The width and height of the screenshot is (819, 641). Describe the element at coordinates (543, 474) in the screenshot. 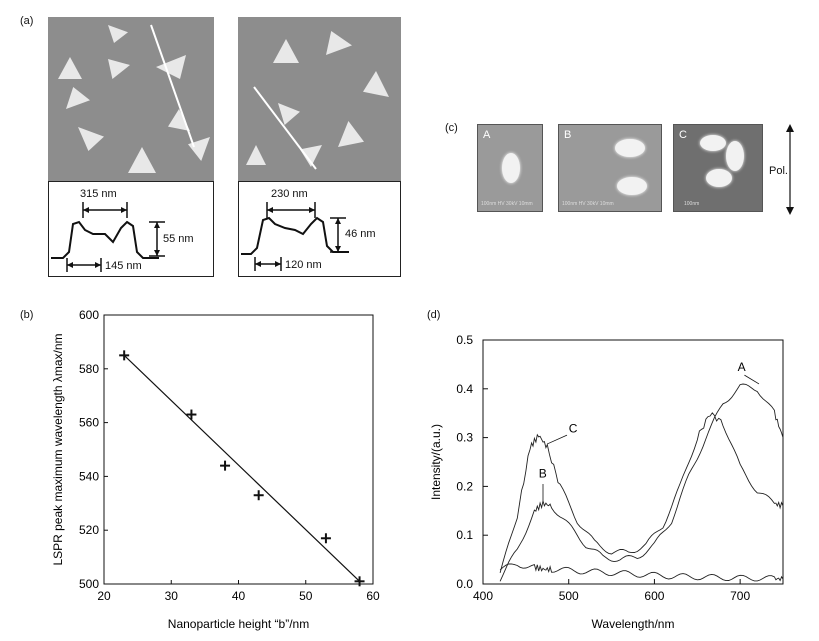

I see `annotation-b: B` at that location.